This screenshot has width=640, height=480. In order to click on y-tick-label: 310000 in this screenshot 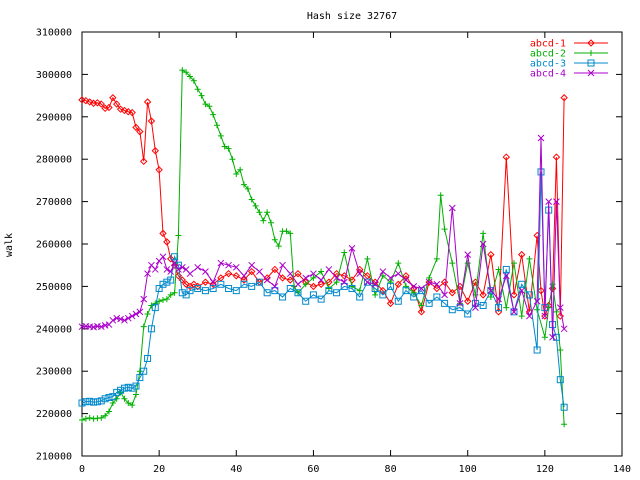, I will do `click(54, 33)`.